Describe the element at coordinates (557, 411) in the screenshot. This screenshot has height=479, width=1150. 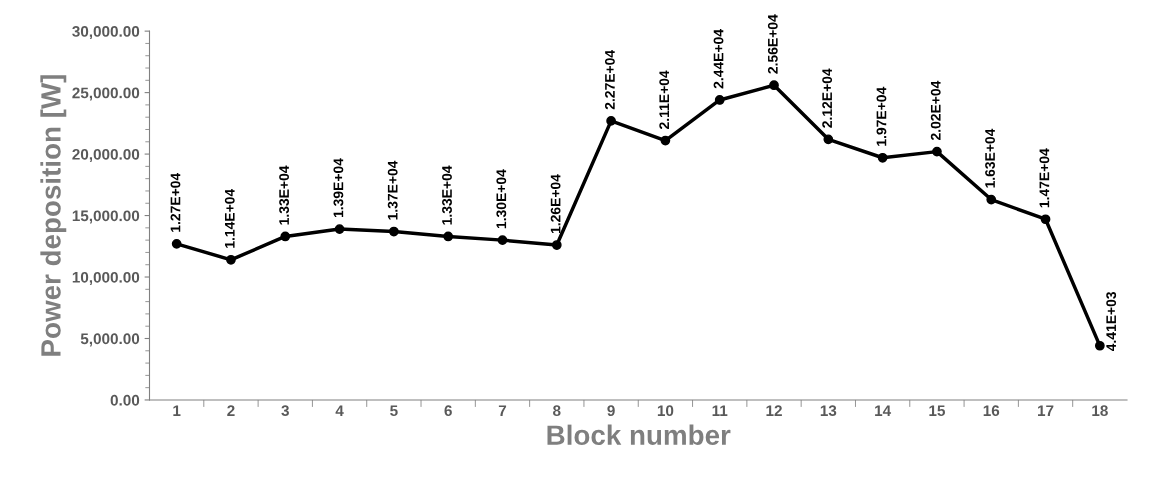
I see `x-tick-label: 8` at that location.